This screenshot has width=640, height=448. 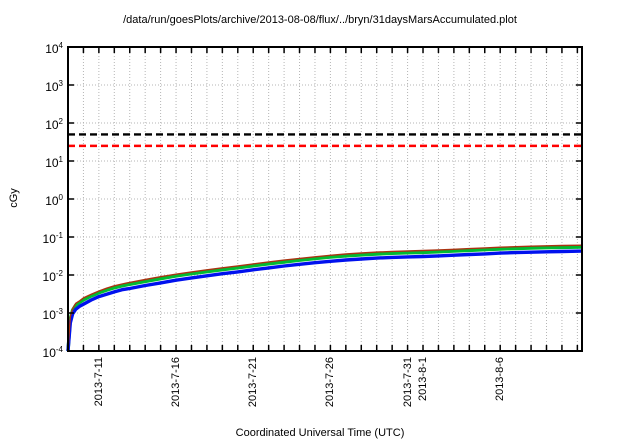 What do you see at coordinates (54, 86) in the screenshot?
I see `y-tick-label: 10³` at bounding box center [54, 86].